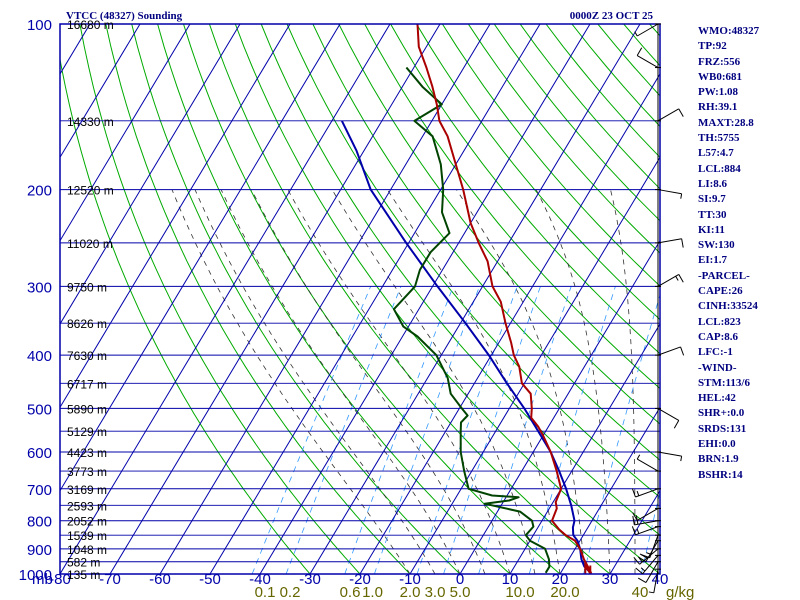 This screenshot has width=800, height=600. I want to click on height-label: 5890 m, so click(87, 409).